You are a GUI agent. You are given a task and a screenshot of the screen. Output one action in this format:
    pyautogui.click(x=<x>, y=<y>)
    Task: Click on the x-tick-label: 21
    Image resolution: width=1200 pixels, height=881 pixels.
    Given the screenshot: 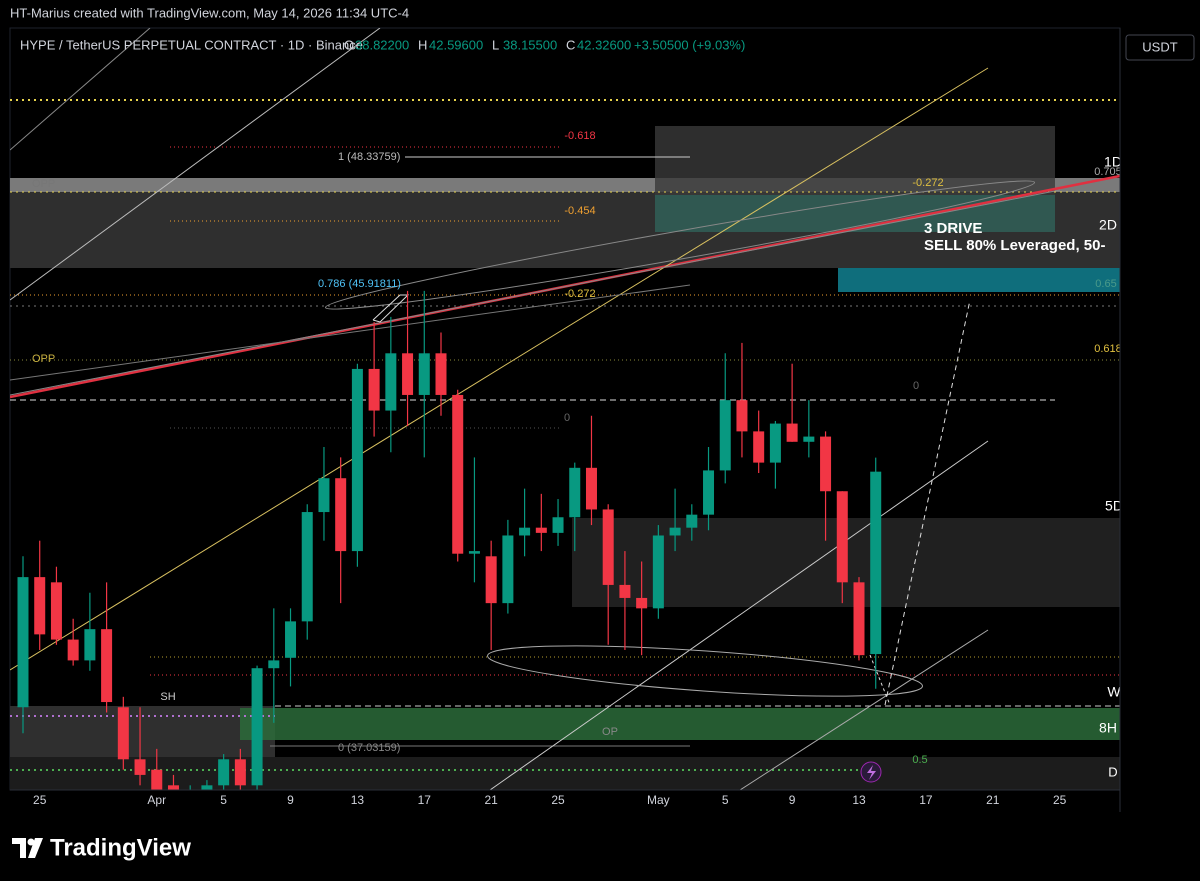 What is the action you would take?
    pyautogui.click(x=491, y=800)
    